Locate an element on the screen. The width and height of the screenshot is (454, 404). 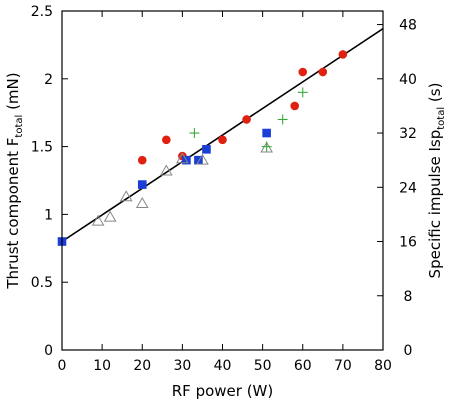
y2-tick-label: 48 is located at coordinates (408, 26).